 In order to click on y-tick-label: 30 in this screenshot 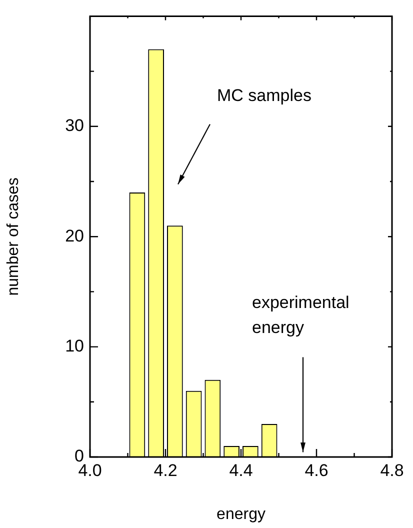, I will do `click(74, 126)`.